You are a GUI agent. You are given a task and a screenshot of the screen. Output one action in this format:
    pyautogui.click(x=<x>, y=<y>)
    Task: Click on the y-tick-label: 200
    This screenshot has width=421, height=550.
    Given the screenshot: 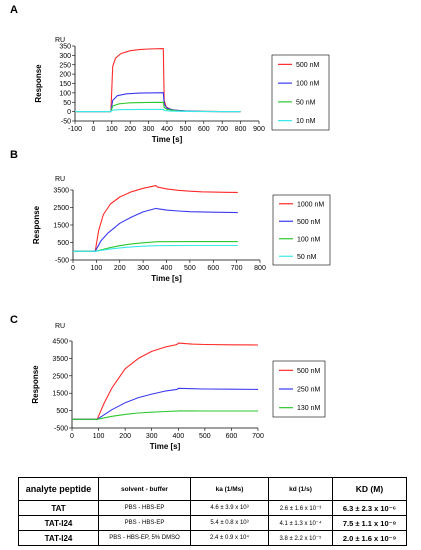 What is the action you would take?
    pyautogui.click(x=65, y=75)
    